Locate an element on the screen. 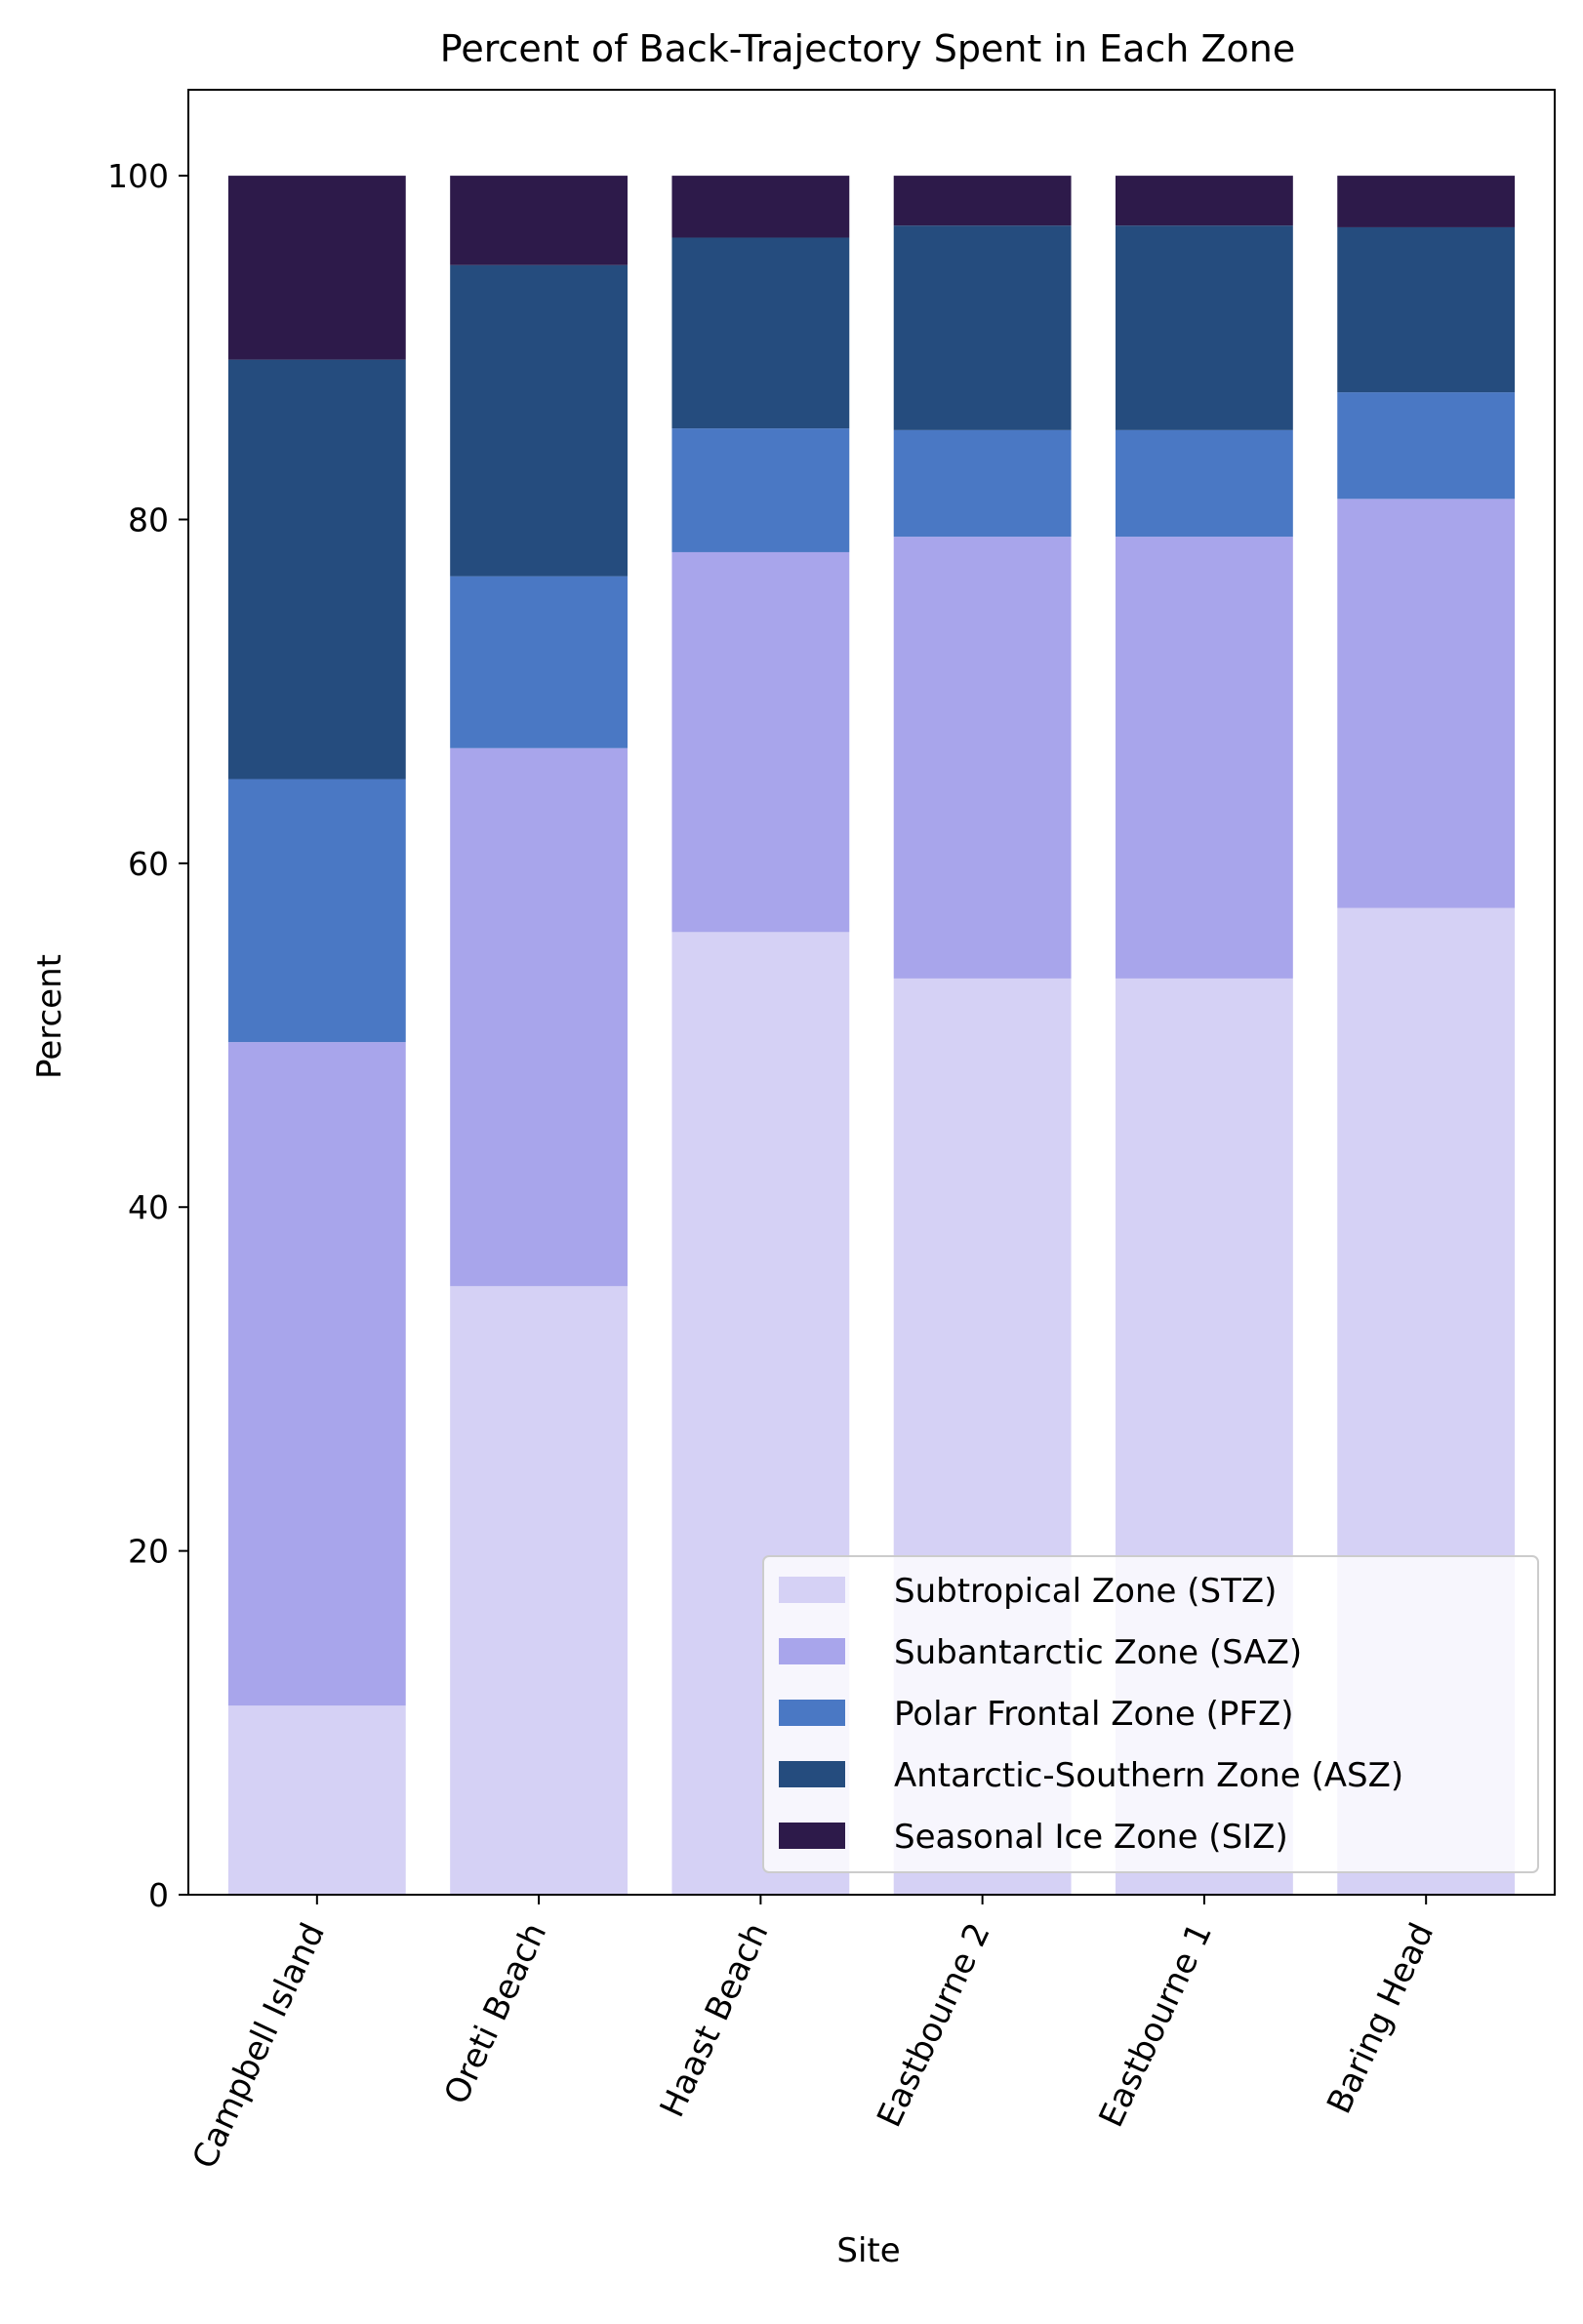 This screenshot has height=2324, width=1583. legend-label: Seasonal Ice Zone (SIZ) is located at coordinates (1091, 1837).